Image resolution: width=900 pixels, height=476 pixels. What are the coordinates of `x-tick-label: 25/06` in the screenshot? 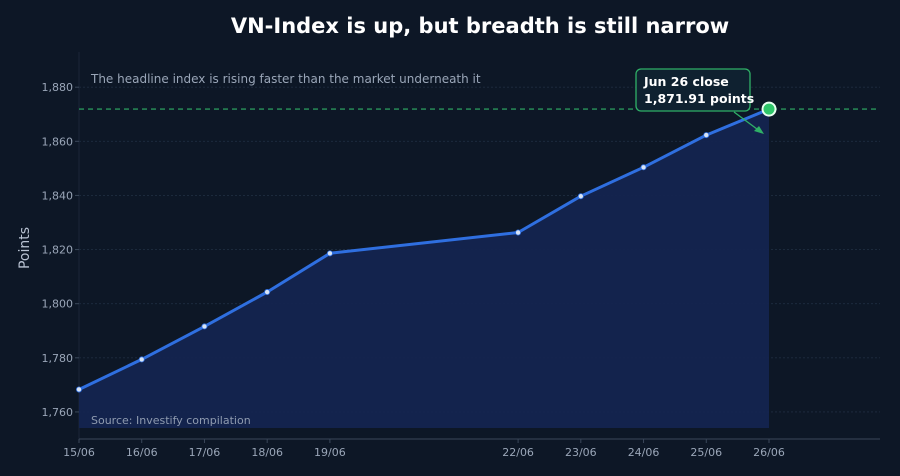 It's located at (706, 452).